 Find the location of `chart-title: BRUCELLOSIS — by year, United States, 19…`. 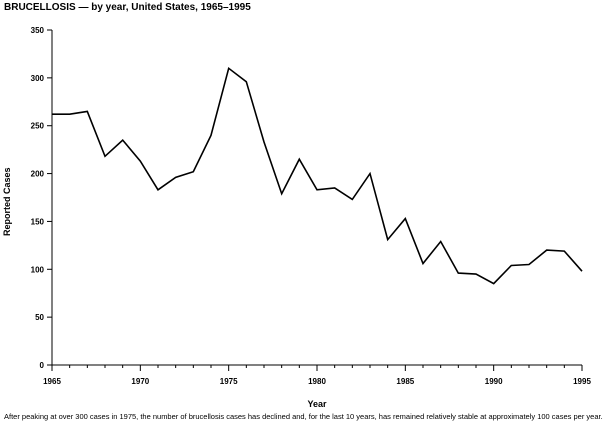

chart-title: BRUCELLOSIS — by year, United States, 19… is located at coordinates (127, 7).